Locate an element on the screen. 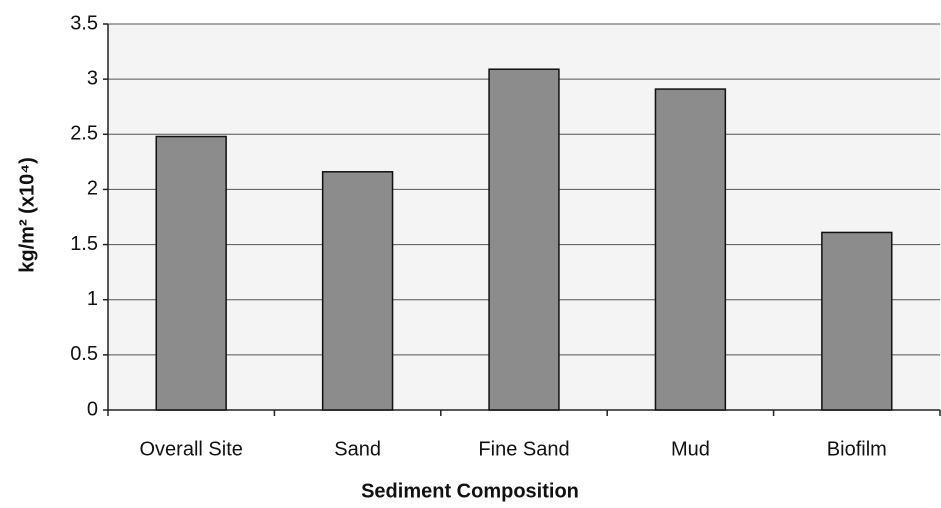 The image size is (941, 508). y-axis-title: kg/m² (x10⁴) is located at coordinates (27, 214).